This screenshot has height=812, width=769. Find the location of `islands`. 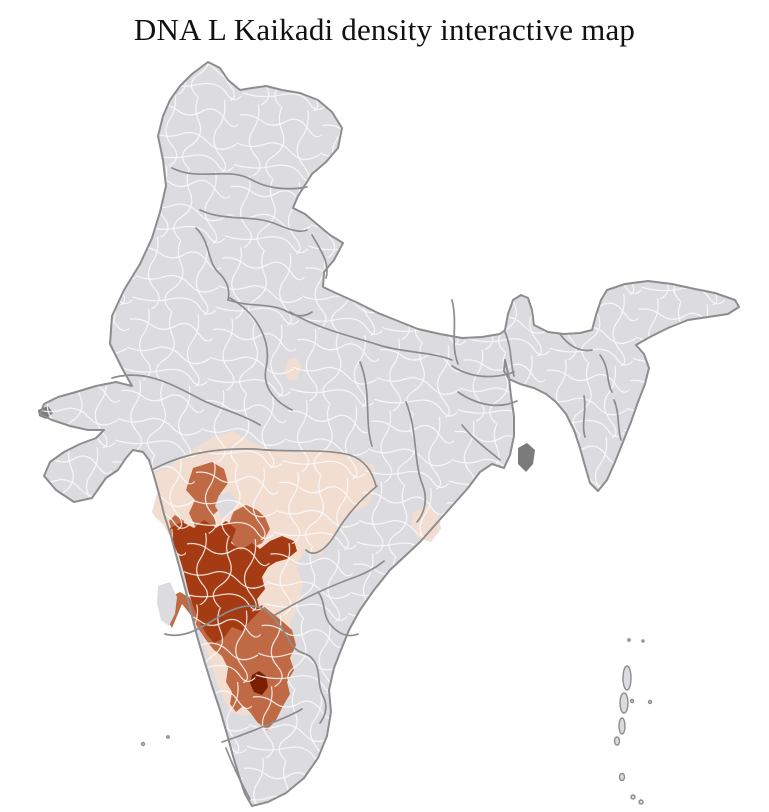

islands is located at coordinates (396, 721).